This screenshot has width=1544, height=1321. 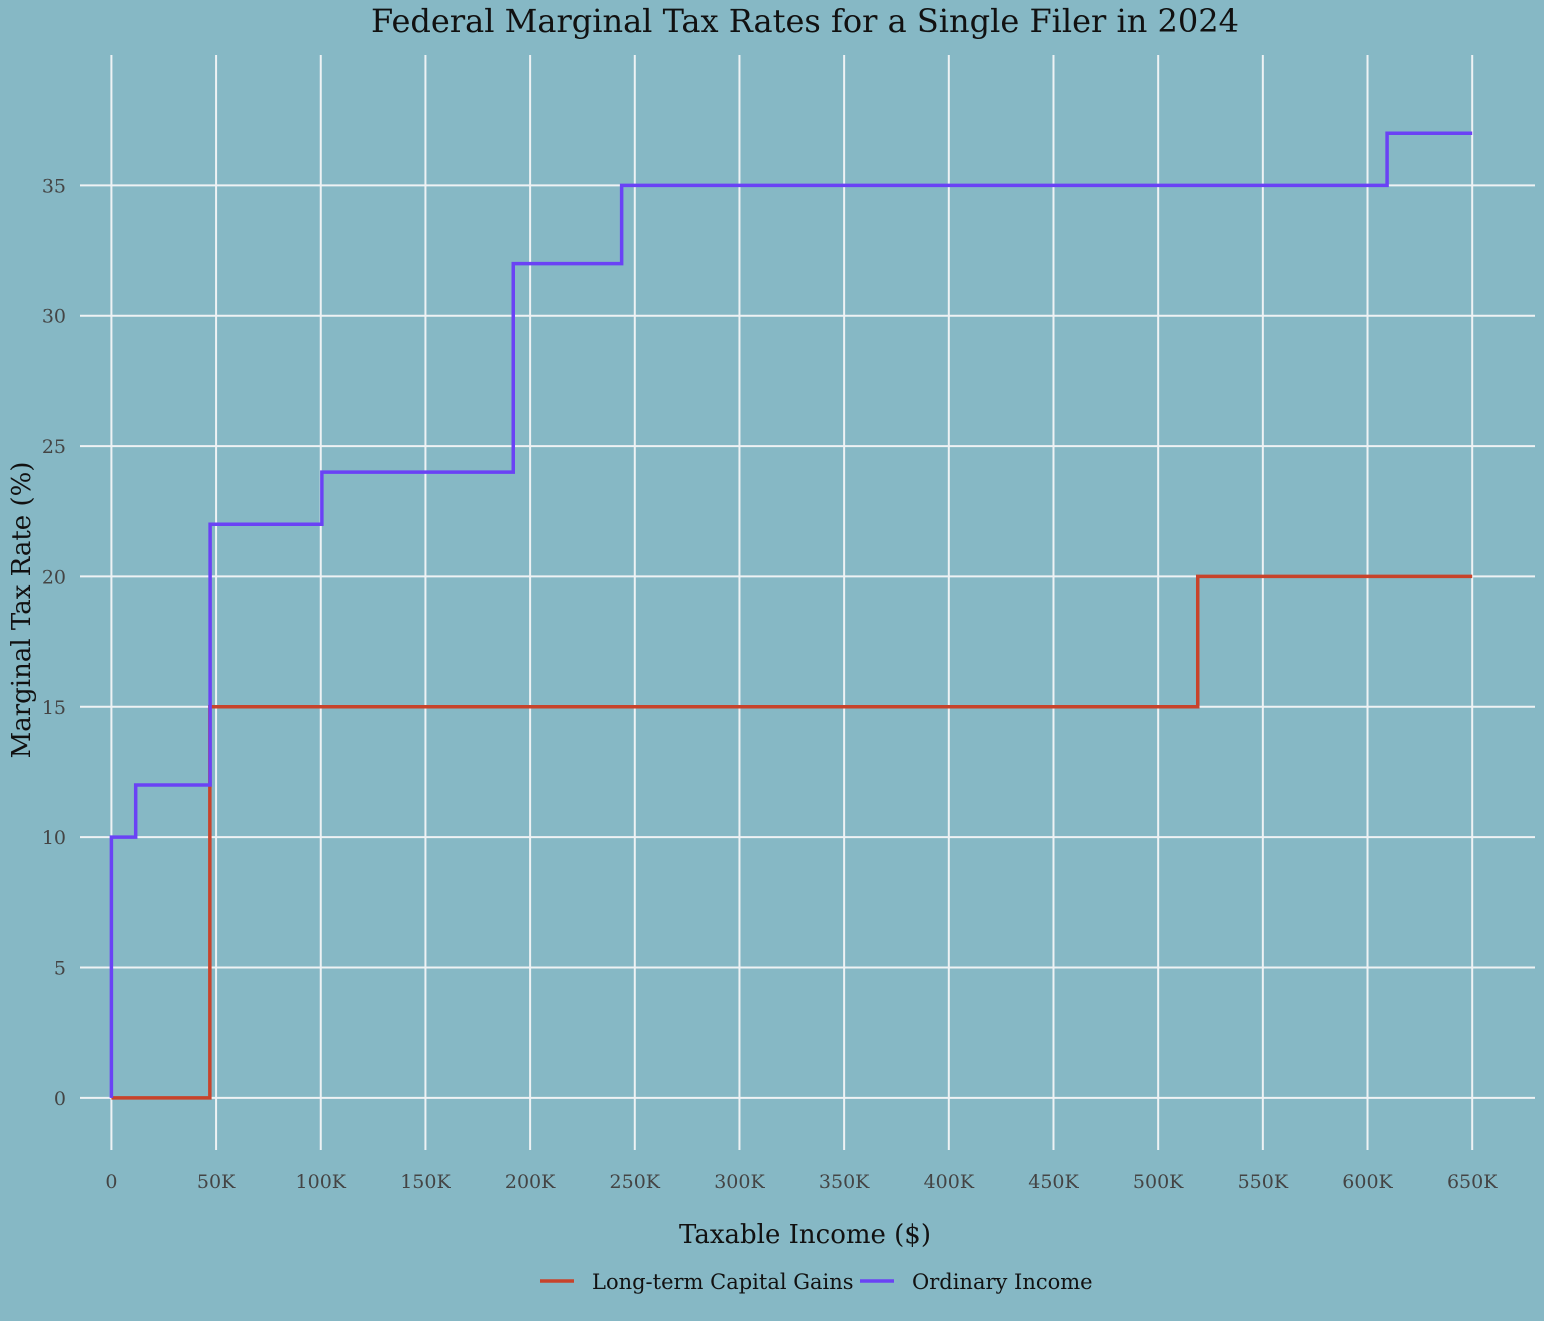 I want to click on x-tick-label: 150K, so click(x=425, y=1182).